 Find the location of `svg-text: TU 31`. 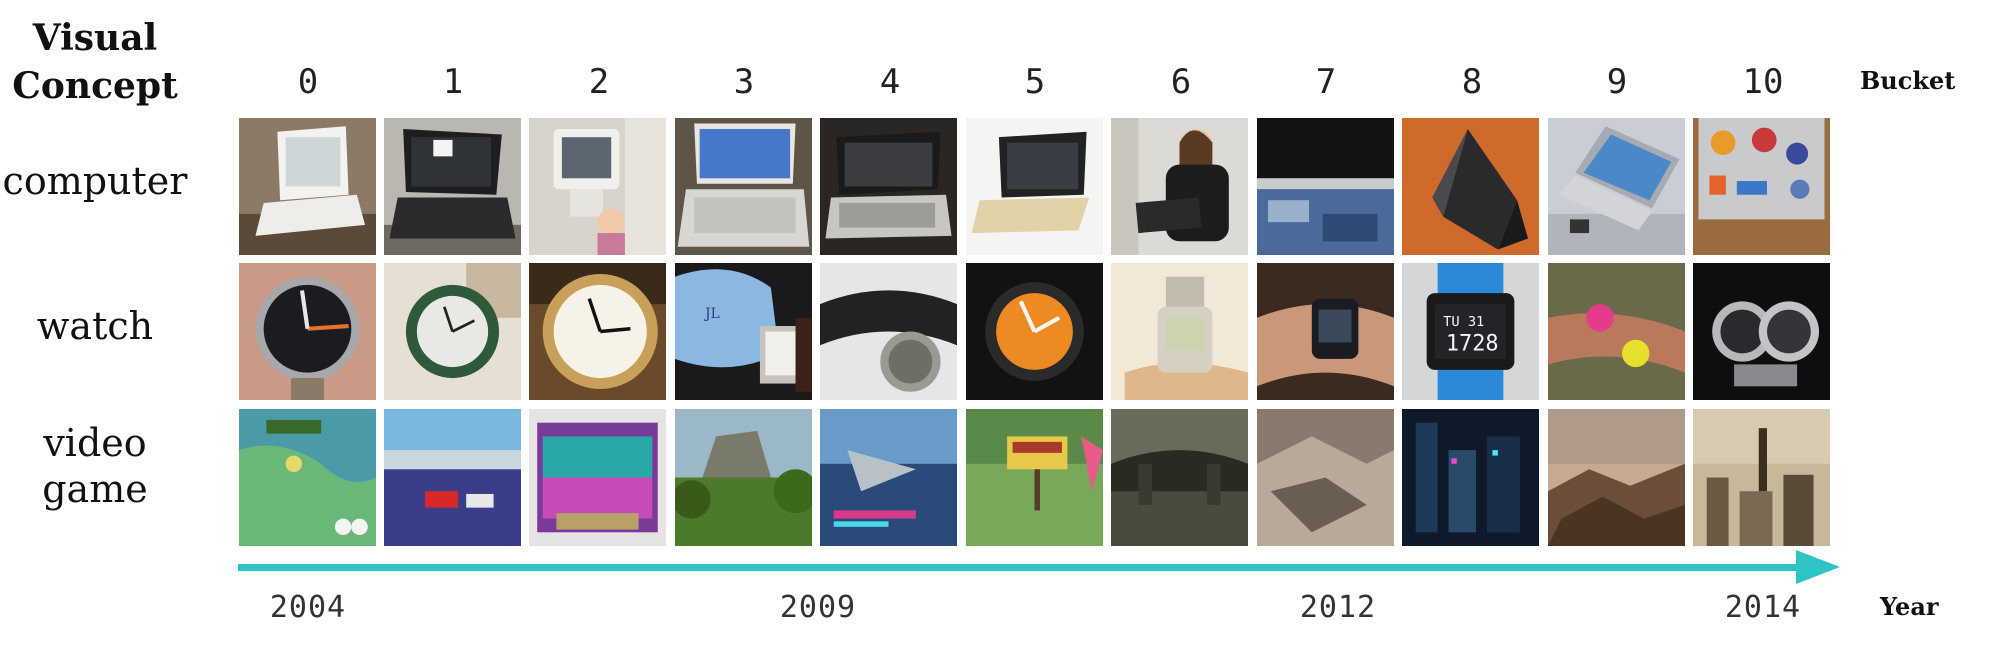

svg-text: TU 31 is located at coordinates (1463, 322).